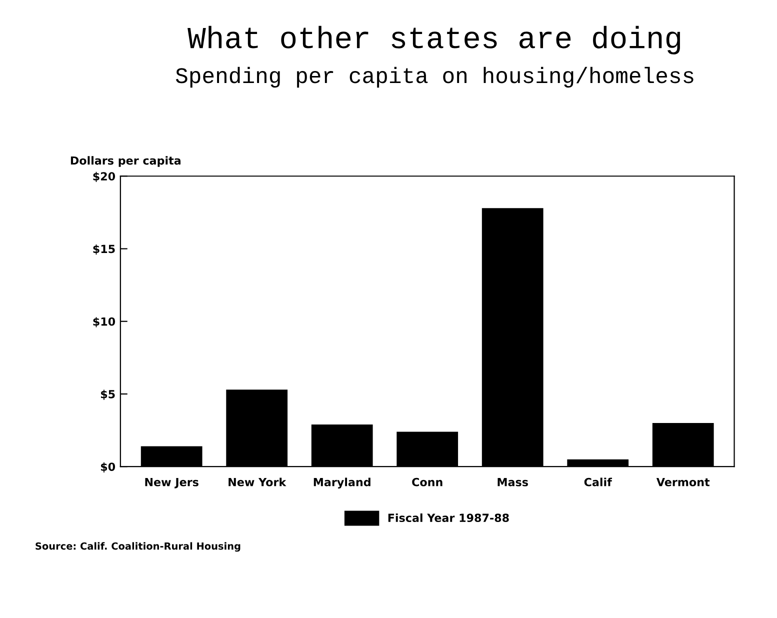 Image resolution: width=777 pixels, height=618 pixels. I want to click on x-tick-label: Vermont, so click(683, 482).